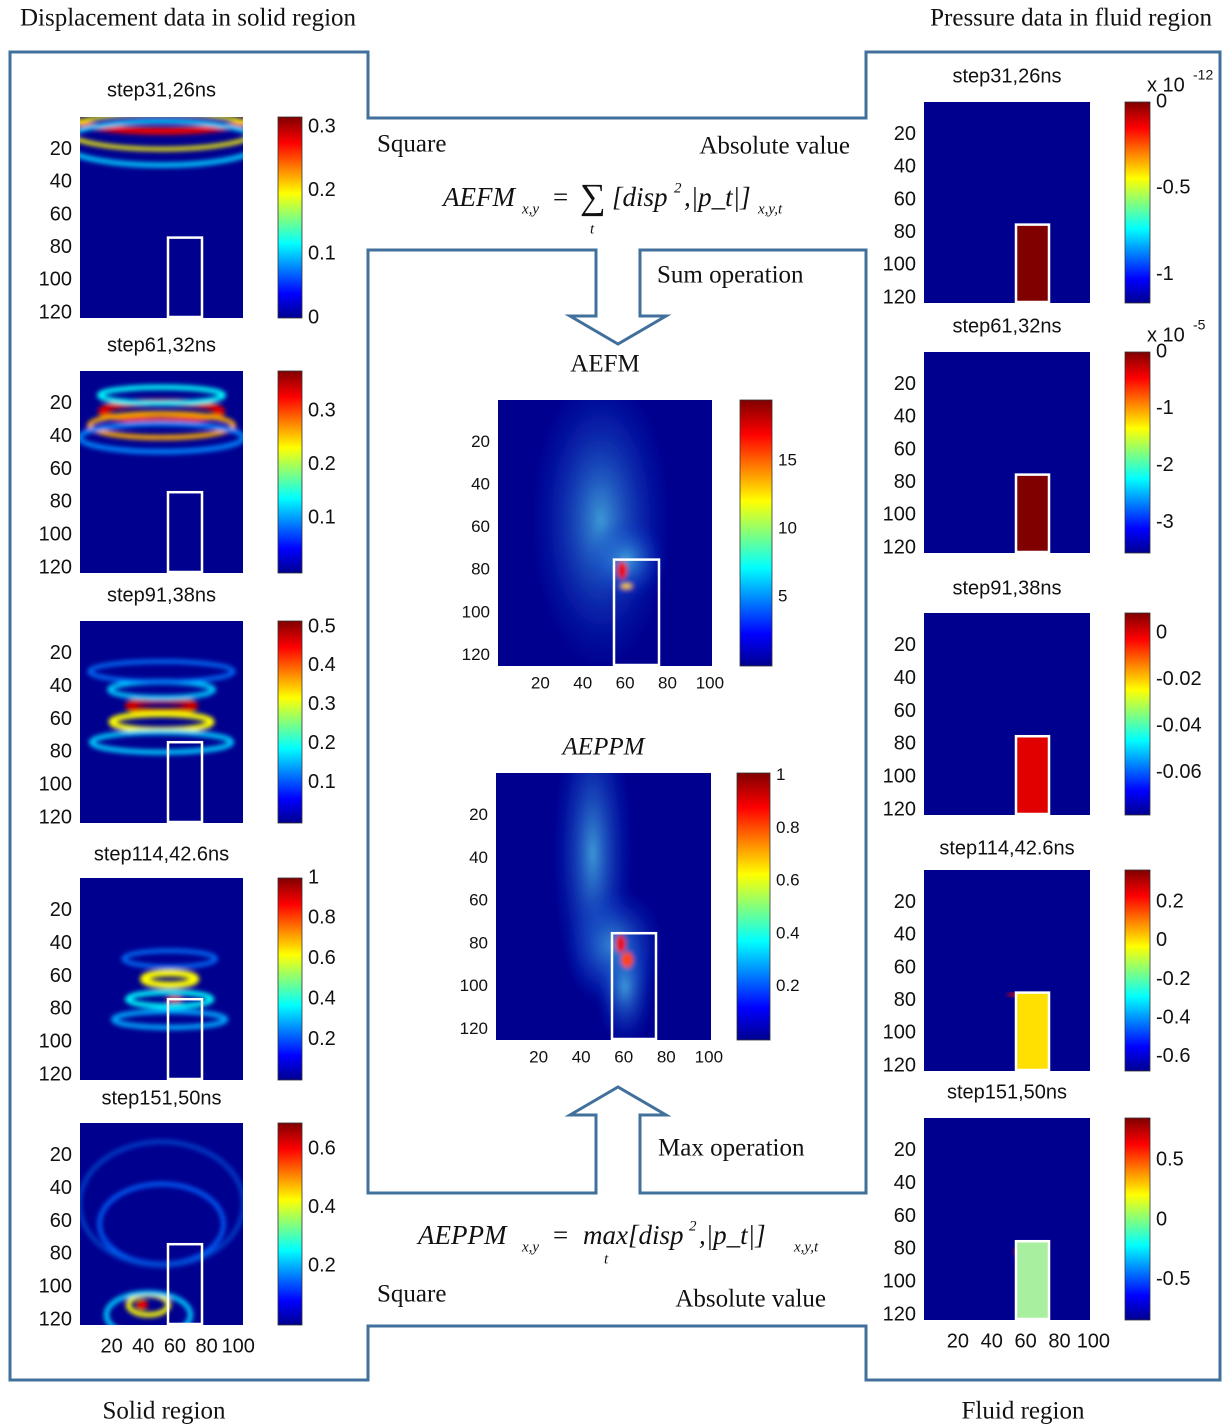  Describe the element at coordinates (1179, 772) in the screenshot. I see `colorbar-tick-label: -0.06` at that location.